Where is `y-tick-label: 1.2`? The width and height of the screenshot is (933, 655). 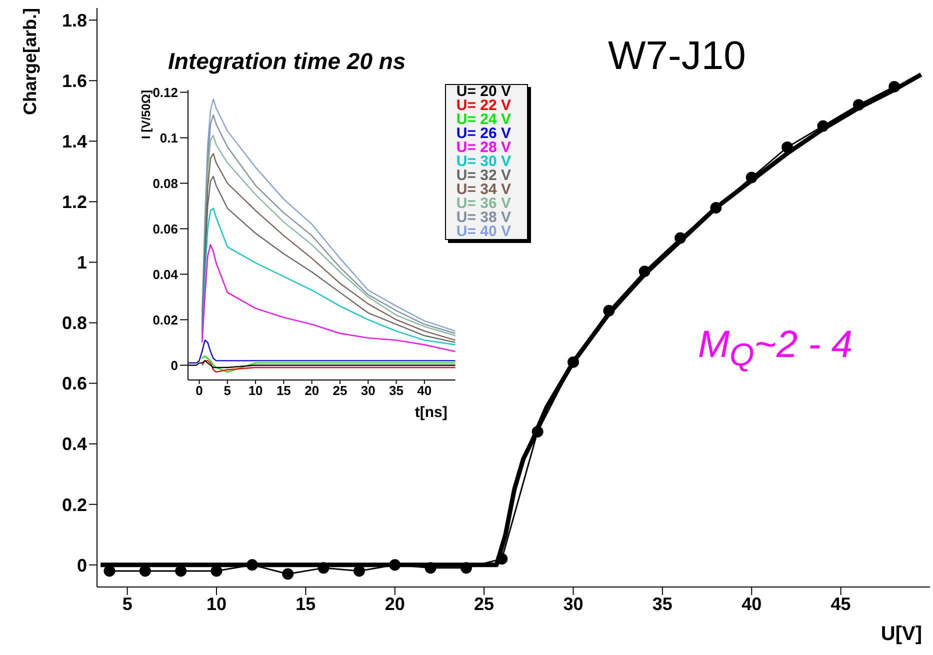 y-tick-label: 1.2 is located at coordinates (74, 202).